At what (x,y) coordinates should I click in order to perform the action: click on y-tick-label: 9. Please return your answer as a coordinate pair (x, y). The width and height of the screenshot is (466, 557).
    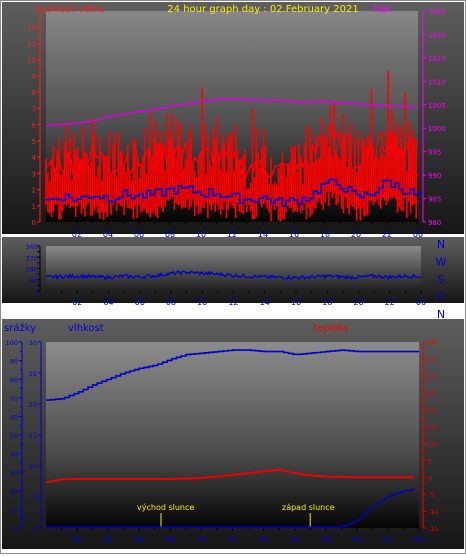
    Looking at the image, I should click on (34, 77).